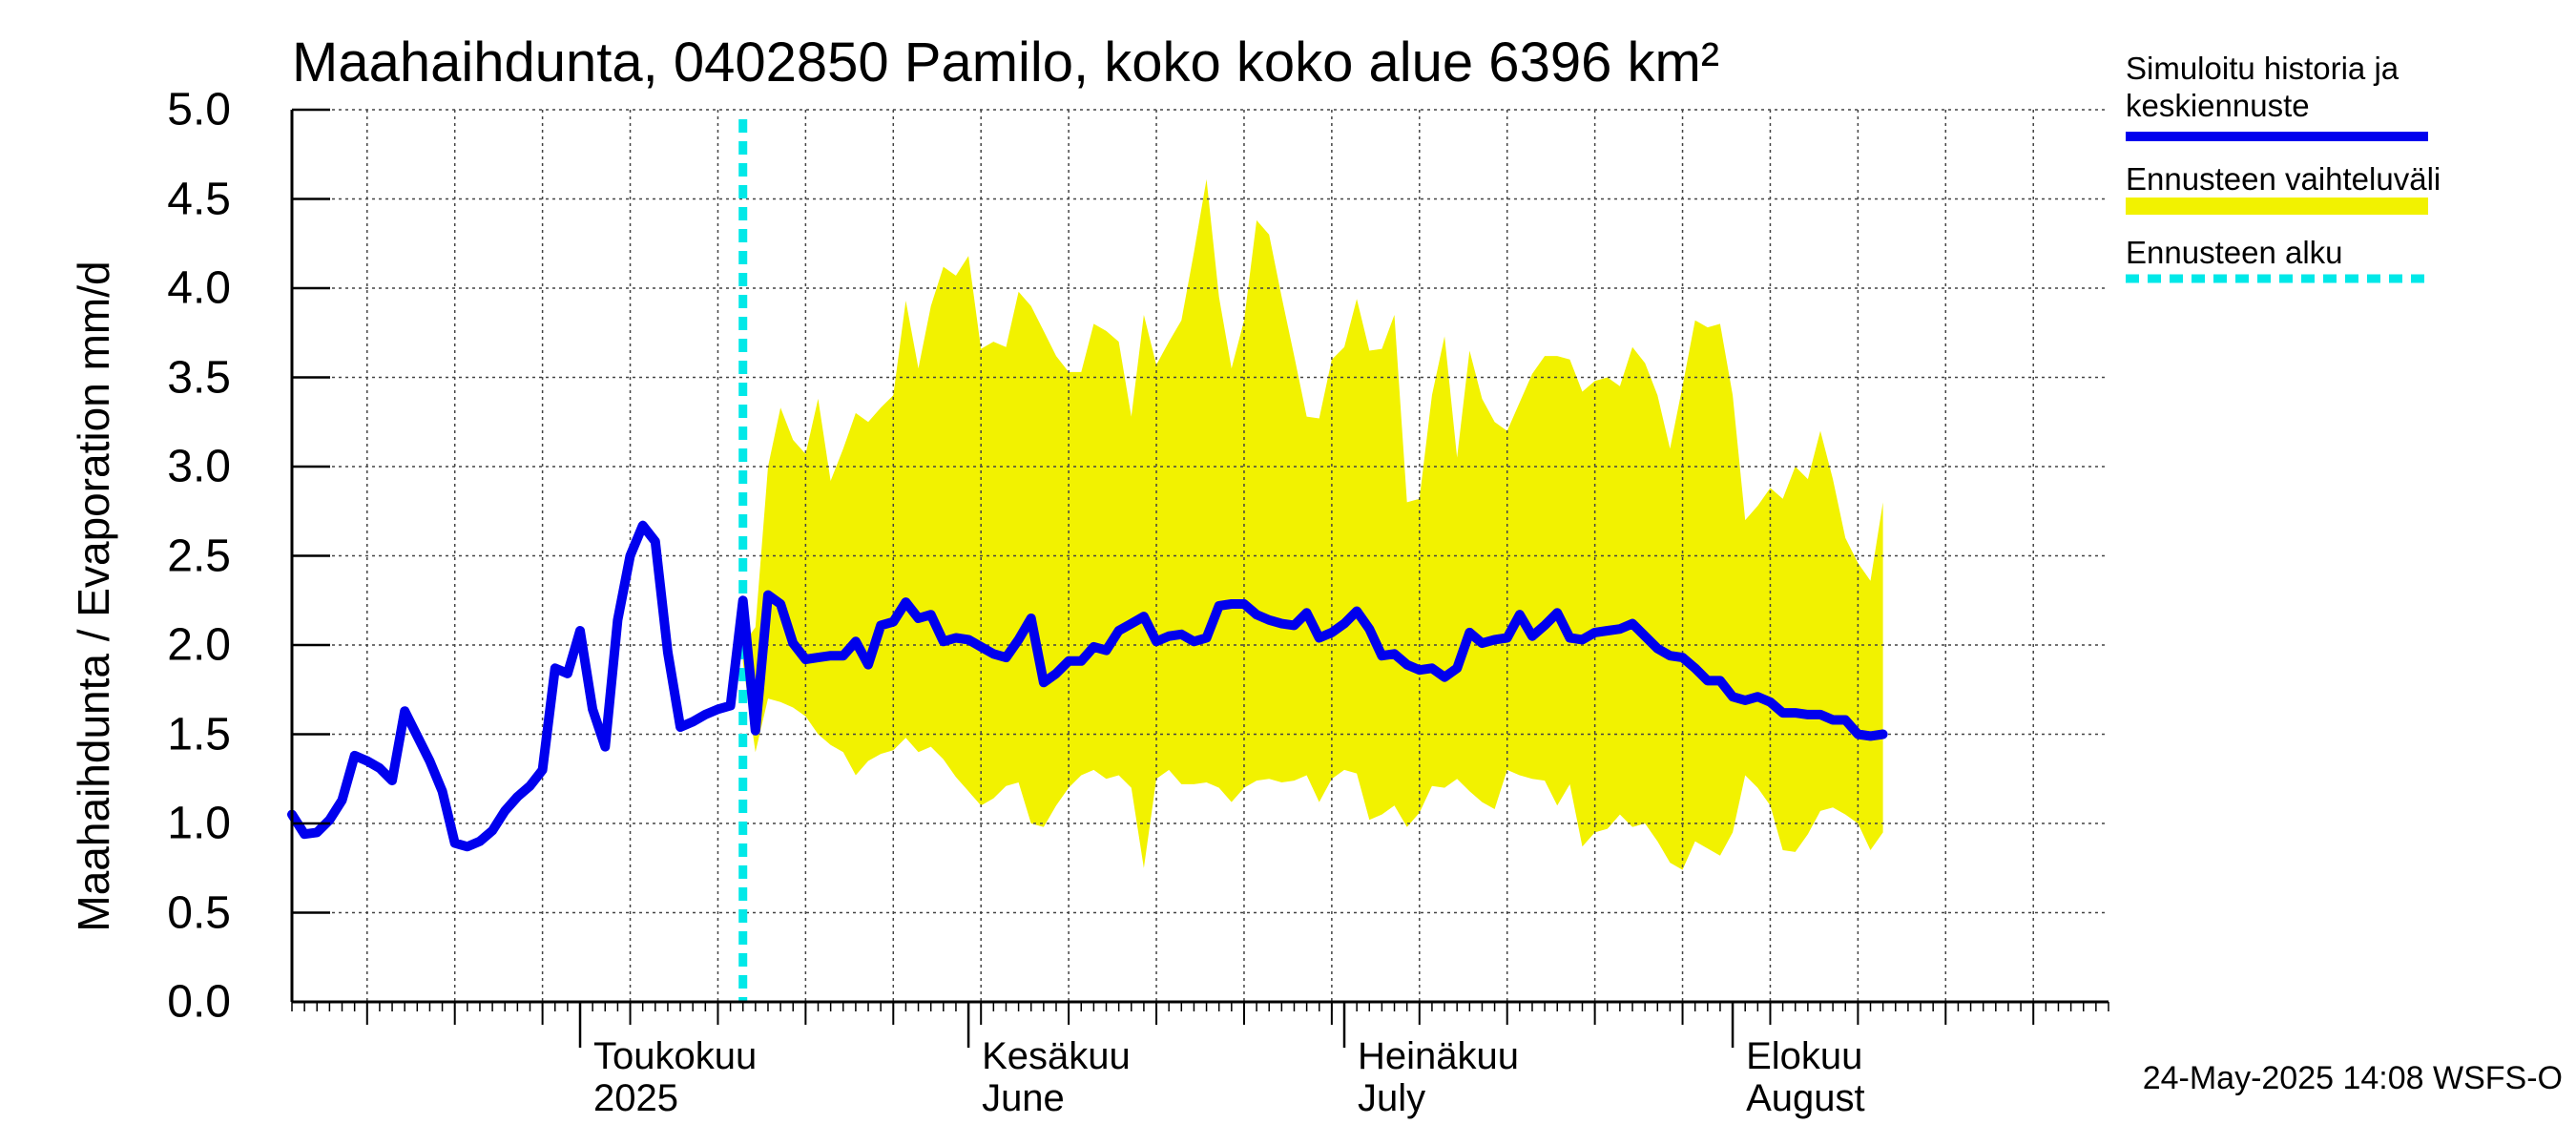 This screenshot has width=2576, height=1145. I want to click on x-tick-label-line: July, so click(1392, 1098).